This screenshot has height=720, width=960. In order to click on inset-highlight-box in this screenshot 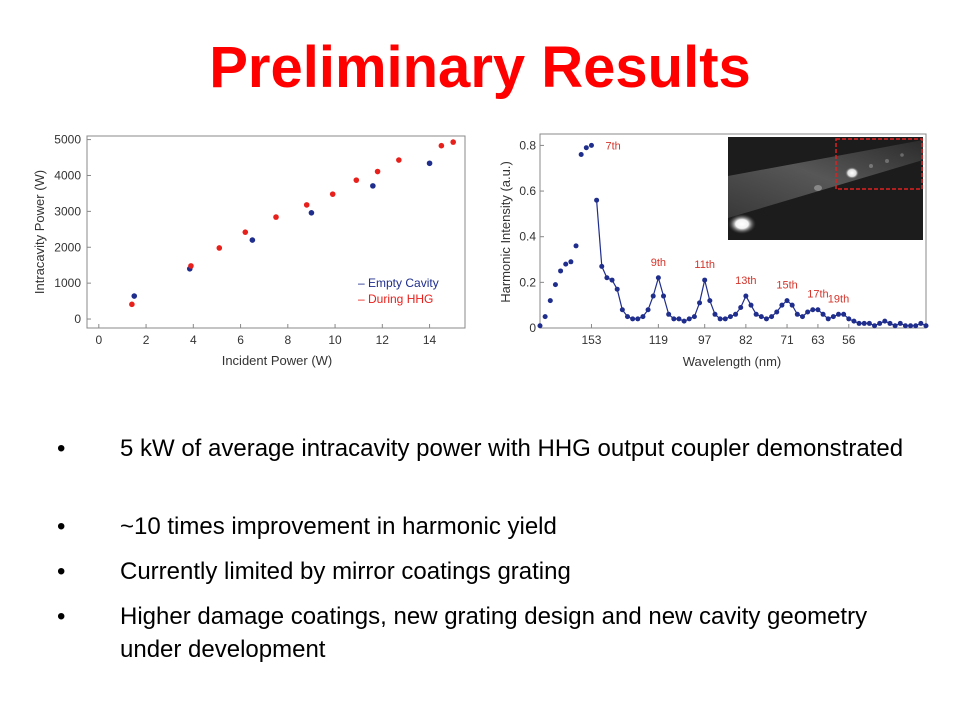, I will do `click(879, 164)`.